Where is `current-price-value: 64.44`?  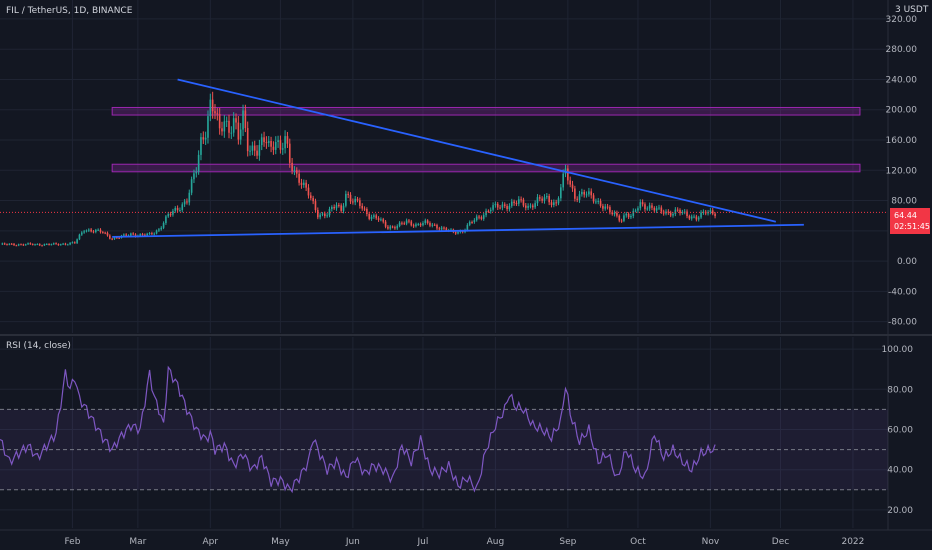
current-price-value: 64.44 is located at coordinates (905, 215).